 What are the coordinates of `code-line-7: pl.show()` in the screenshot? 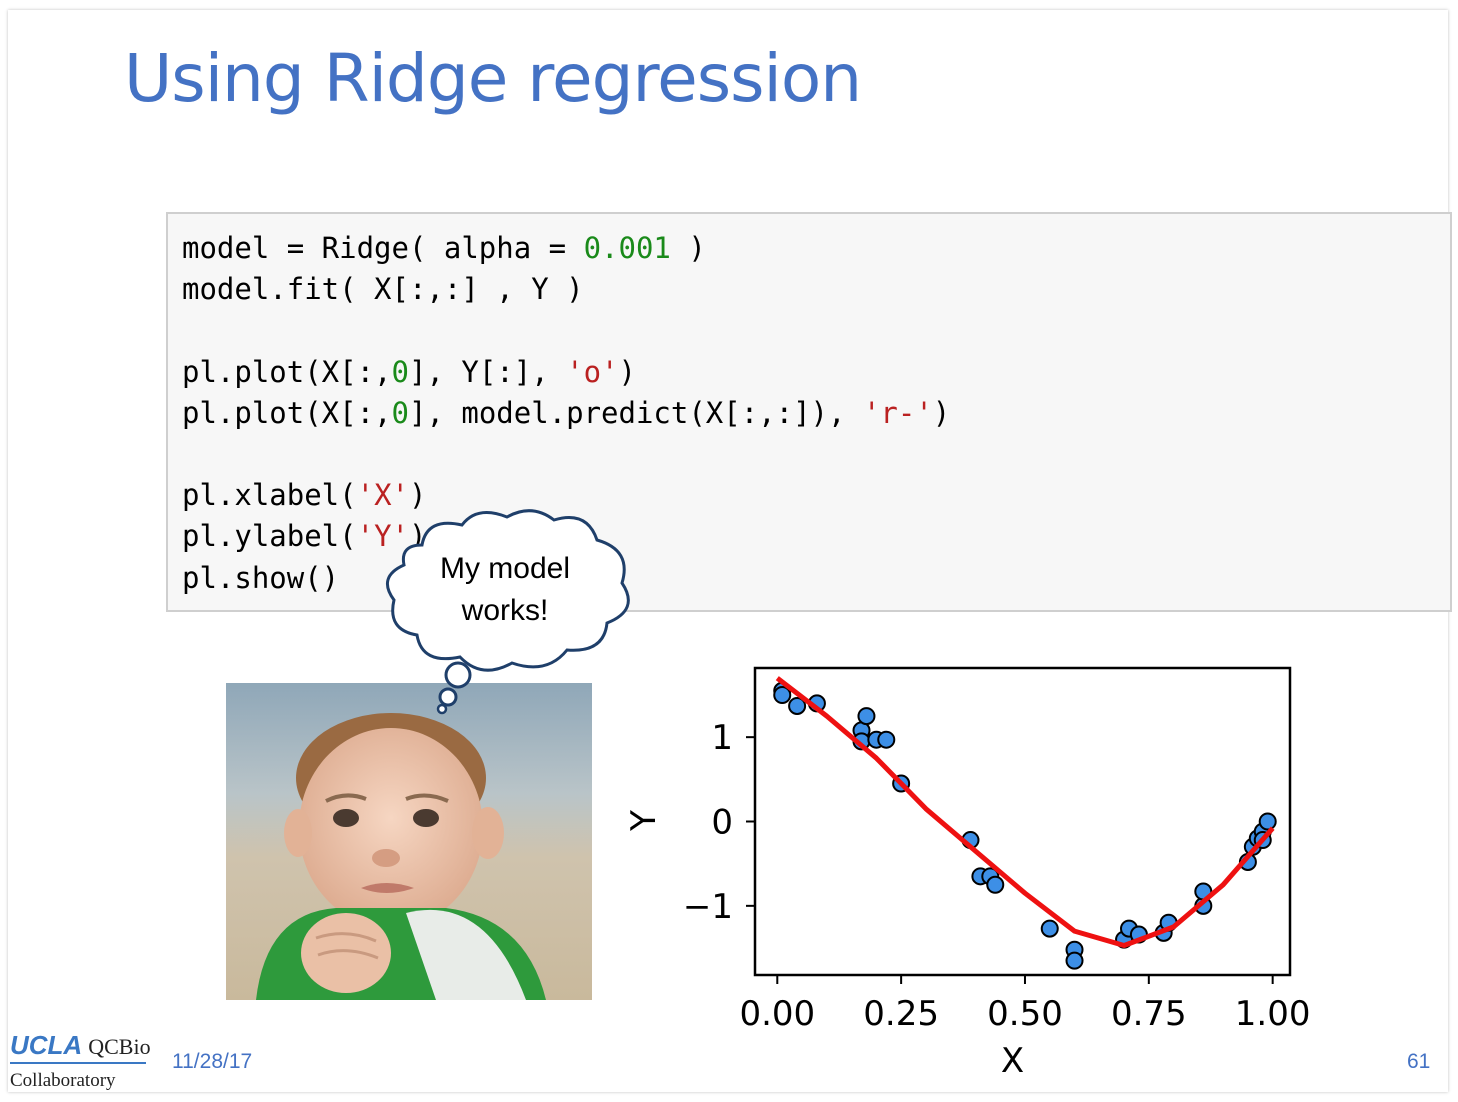 It's located at (261, 577).